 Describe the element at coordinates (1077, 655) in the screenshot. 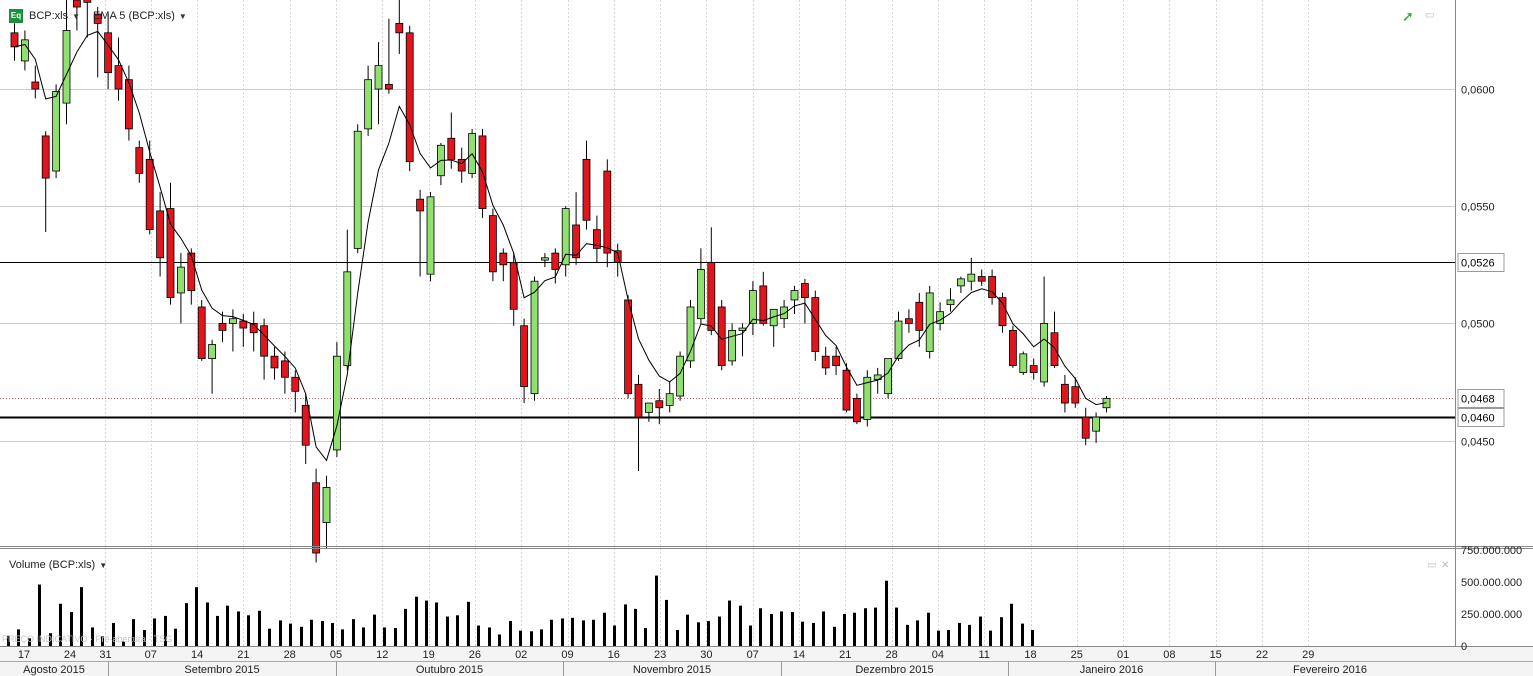

I see `date-tick-label: 25` at that location.